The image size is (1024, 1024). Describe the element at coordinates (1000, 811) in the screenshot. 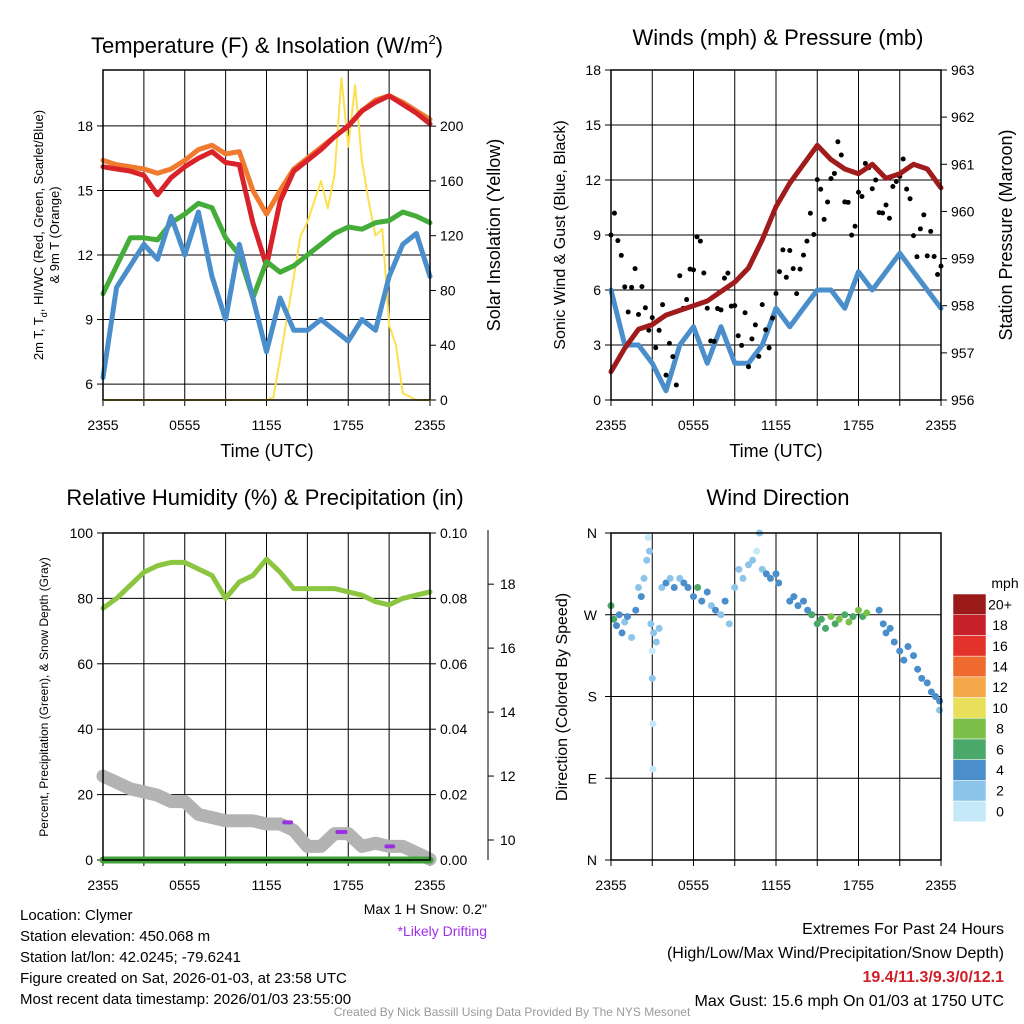

I see `colorbar-label: 0` at that location.